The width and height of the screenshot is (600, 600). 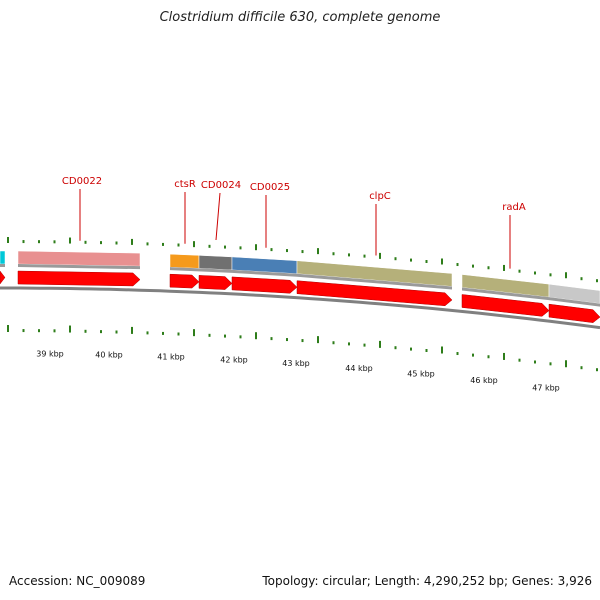 I want to click on backbone-line, so click(x=300, y=308).